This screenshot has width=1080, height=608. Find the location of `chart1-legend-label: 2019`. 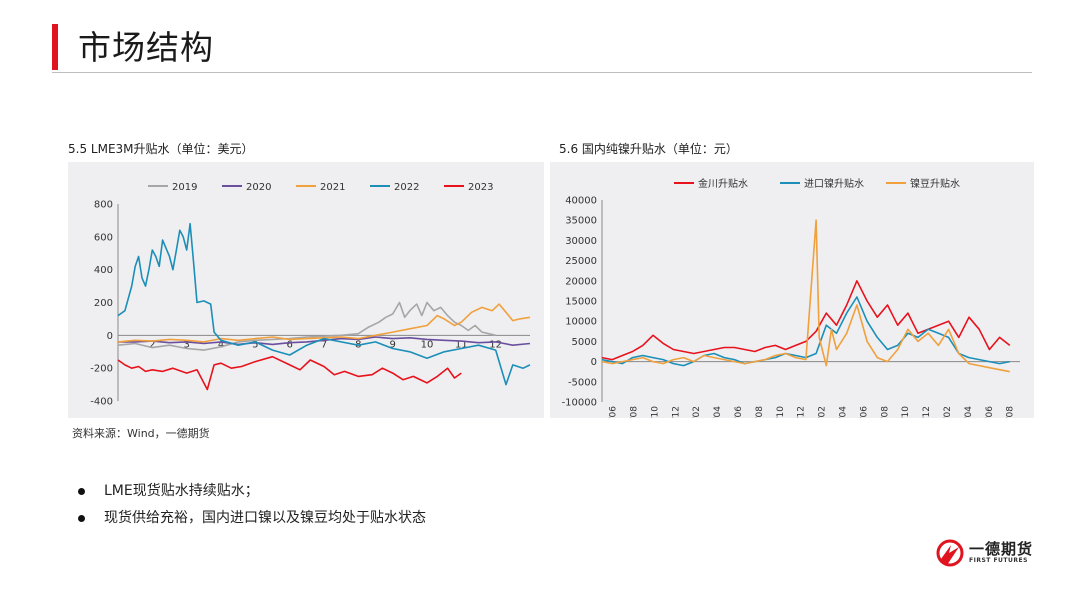

chart1-legend-label: 2019 is located at coordinates (184, 187).